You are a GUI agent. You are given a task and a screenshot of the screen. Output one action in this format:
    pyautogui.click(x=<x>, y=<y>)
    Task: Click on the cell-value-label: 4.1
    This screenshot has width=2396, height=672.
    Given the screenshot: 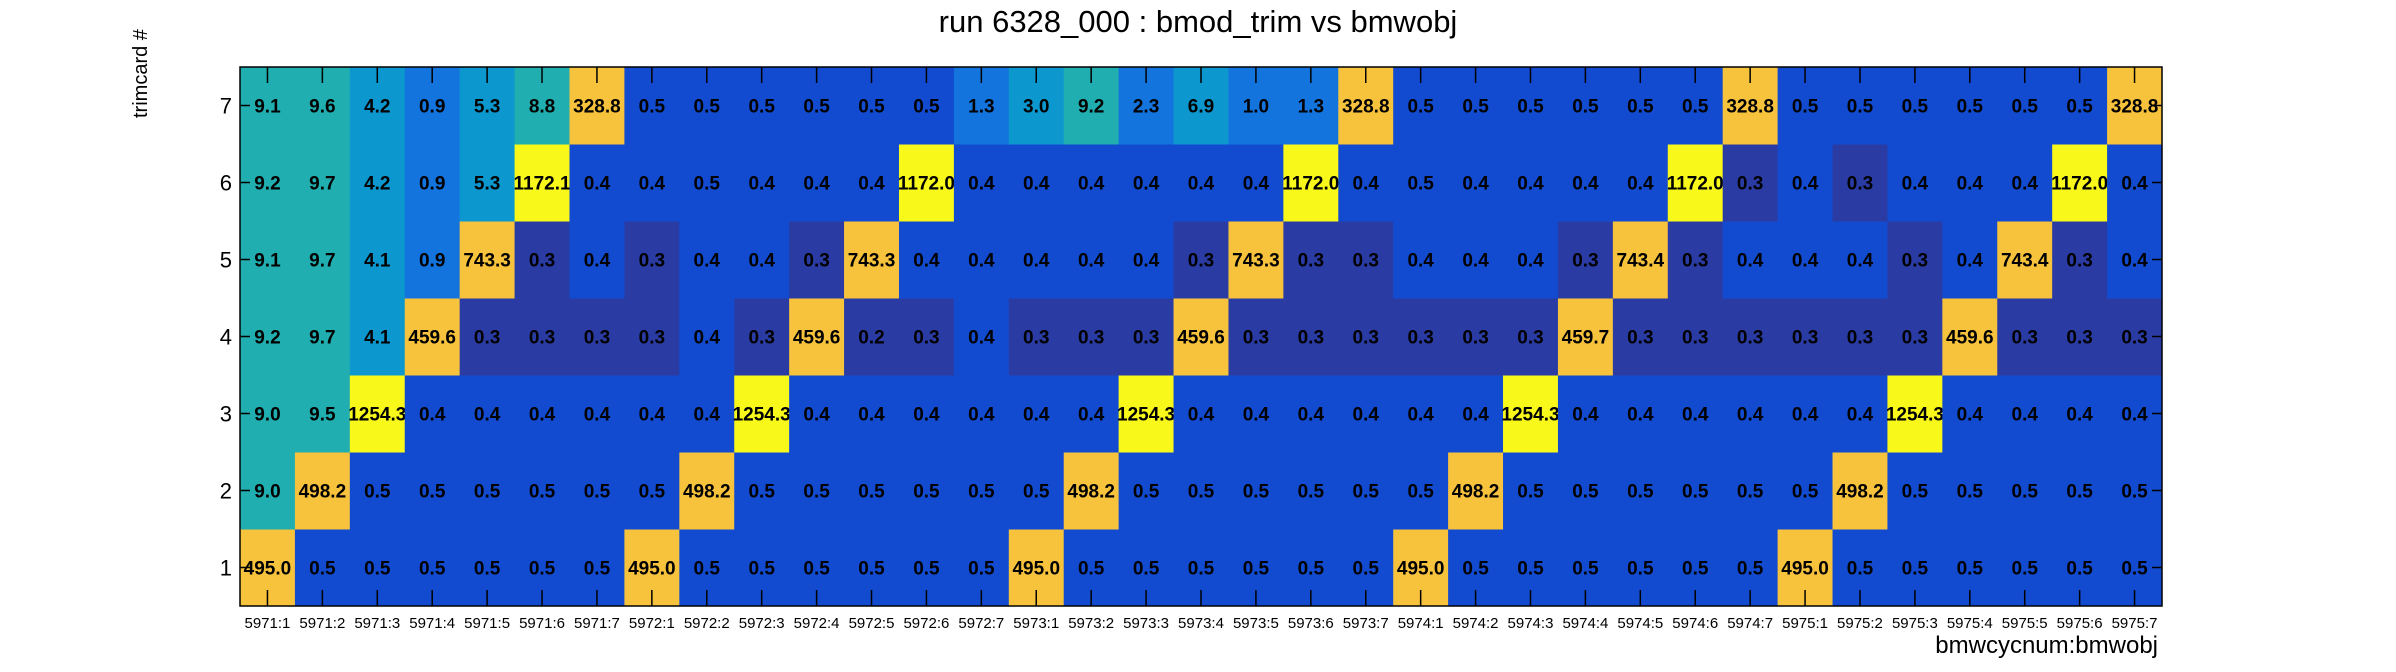 What is the action you would take?
    pyautogui.click(x=377, y=261)
    